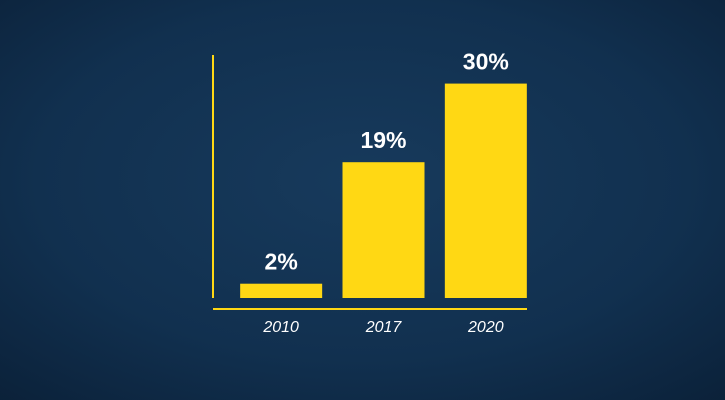 The width and height of the screenshot is (725, 400). Describe the element at coordinates (280, 327) in the screenshot. I see `x-tick-label: 2010` at that location.